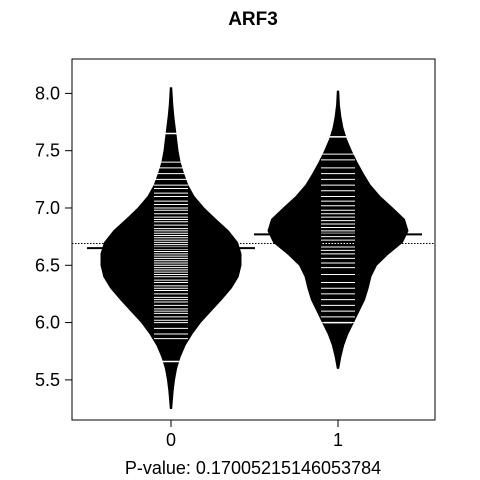 Image resolution: width=480 pixels, height=480 pixels. I want to click on y-tick-label: 6.0, so click(47, 323).